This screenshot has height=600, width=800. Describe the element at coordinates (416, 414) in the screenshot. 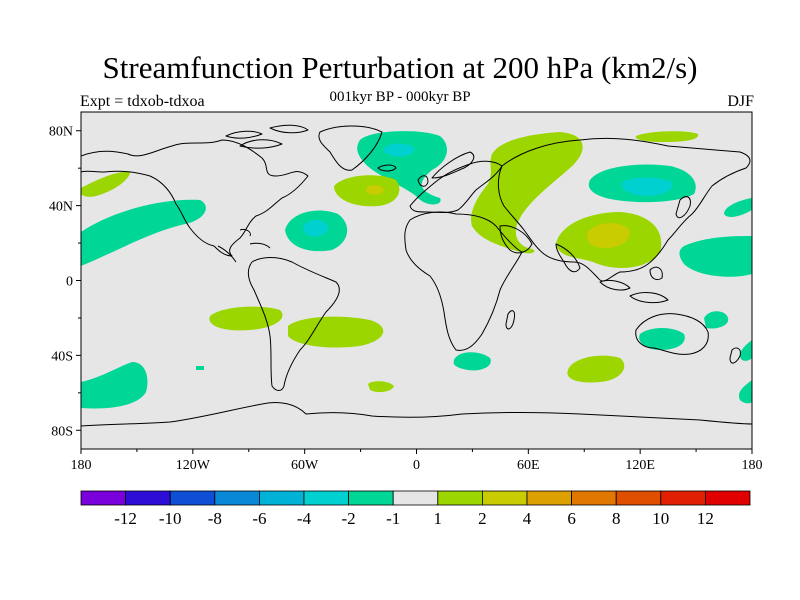

I see `coastline-antarctica` at that location.